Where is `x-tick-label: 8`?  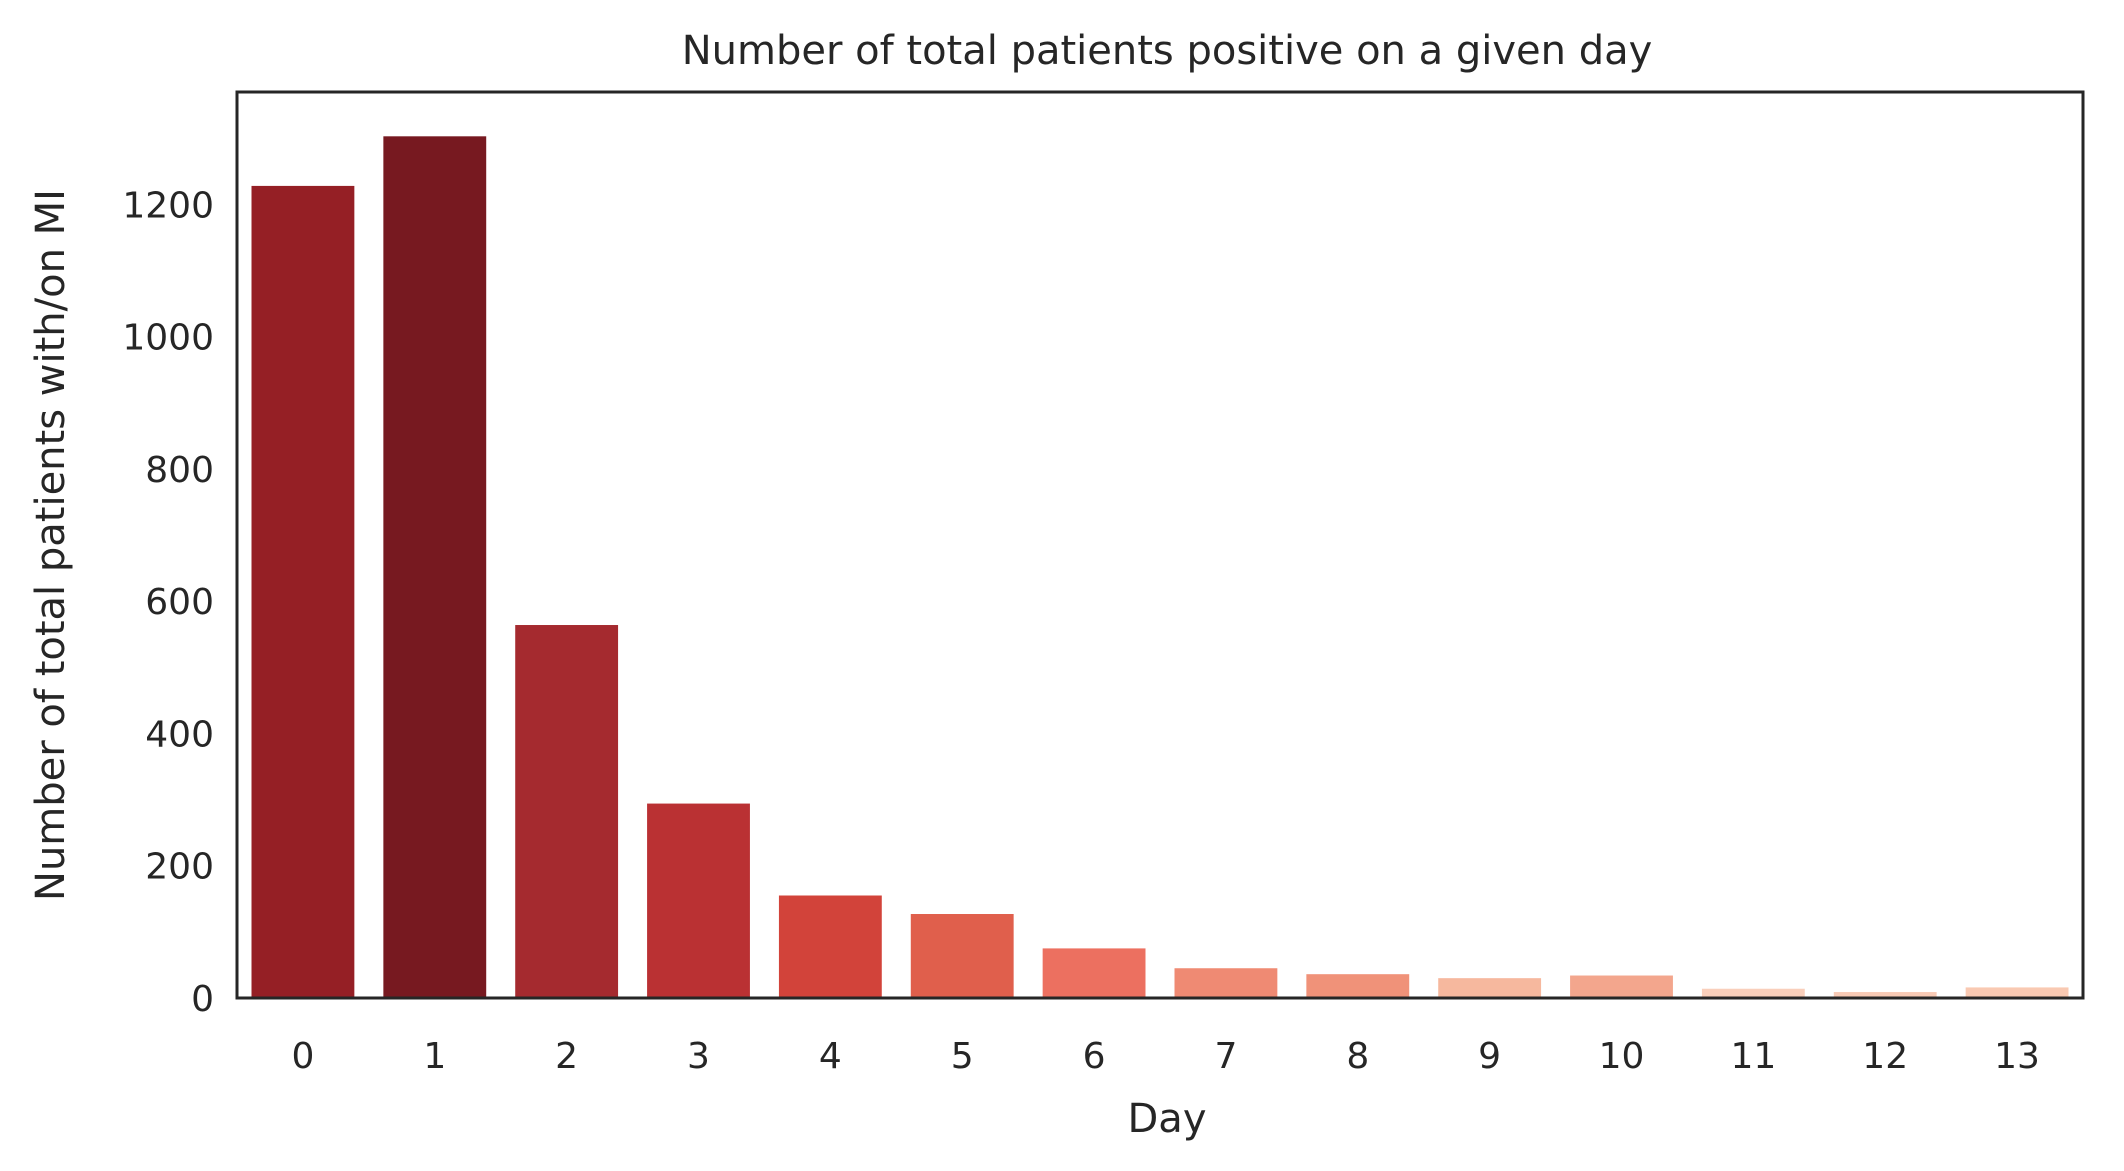 x-tick-label: 8 is located at coordinates (1357, 1056).